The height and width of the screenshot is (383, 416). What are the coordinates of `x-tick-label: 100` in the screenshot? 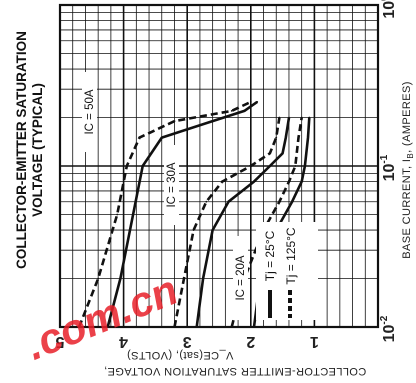 It's located at (388, 9).